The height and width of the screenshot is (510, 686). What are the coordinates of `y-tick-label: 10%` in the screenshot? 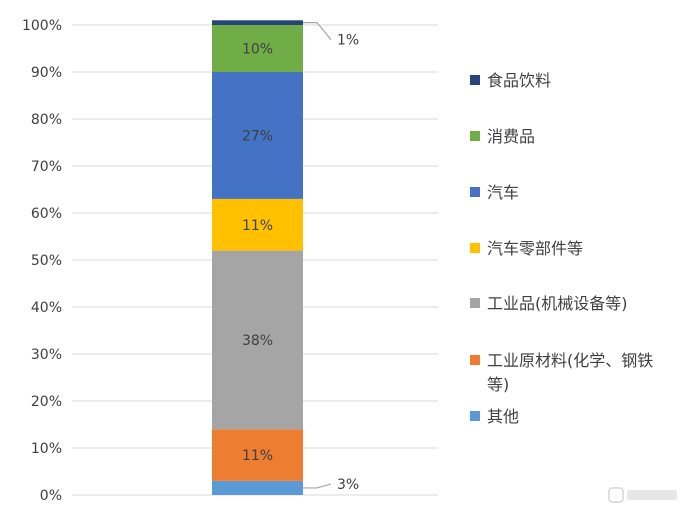 It's located at (46, 449).